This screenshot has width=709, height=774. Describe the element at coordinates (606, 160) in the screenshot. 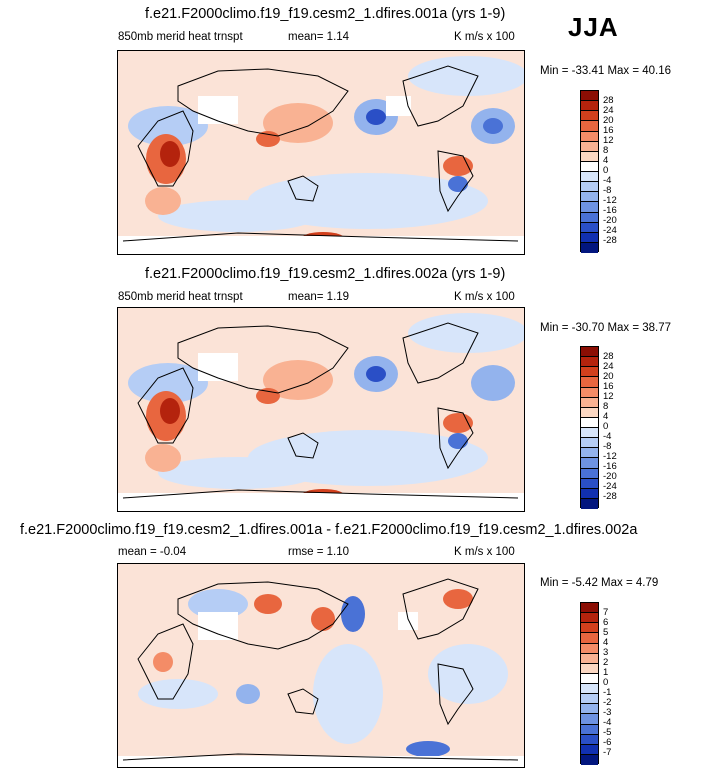

I see `colorbar-1-tick: 4` at that location.